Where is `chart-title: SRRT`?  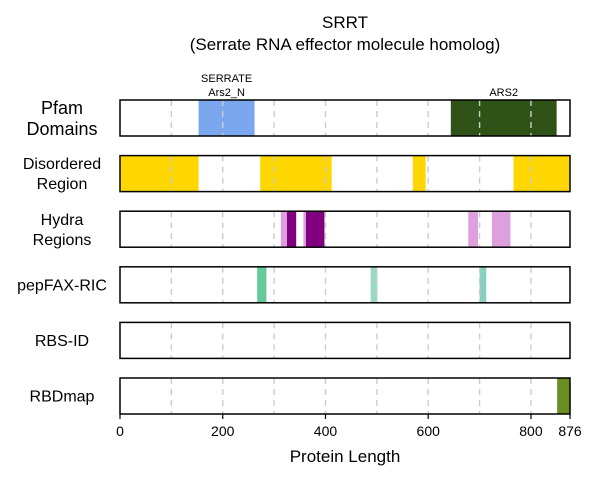 chart-title: SRRT is located at coordinates (345, 22).